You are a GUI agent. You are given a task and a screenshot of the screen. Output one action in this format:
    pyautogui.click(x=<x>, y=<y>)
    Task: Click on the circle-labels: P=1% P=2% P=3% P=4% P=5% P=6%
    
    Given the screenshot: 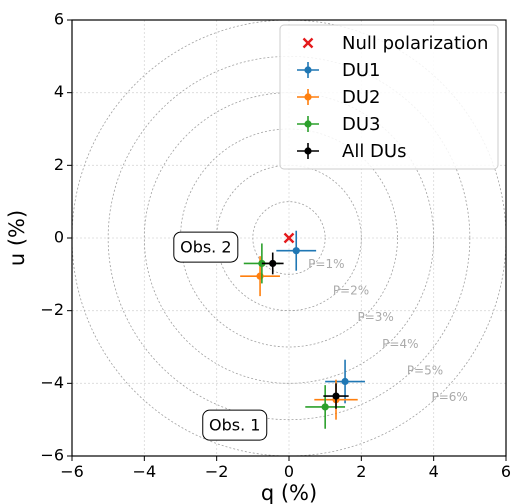 What is the action you would take?
    pyautogui.click(x=388, y=330)
    